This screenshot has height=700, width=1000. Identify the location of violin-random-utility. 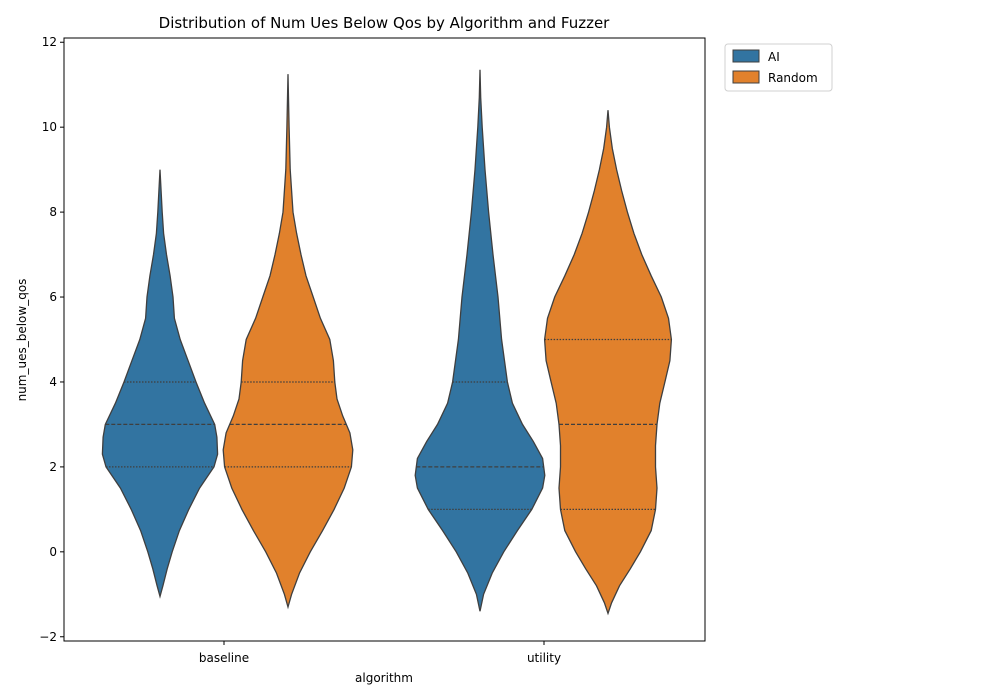
(608, 363).